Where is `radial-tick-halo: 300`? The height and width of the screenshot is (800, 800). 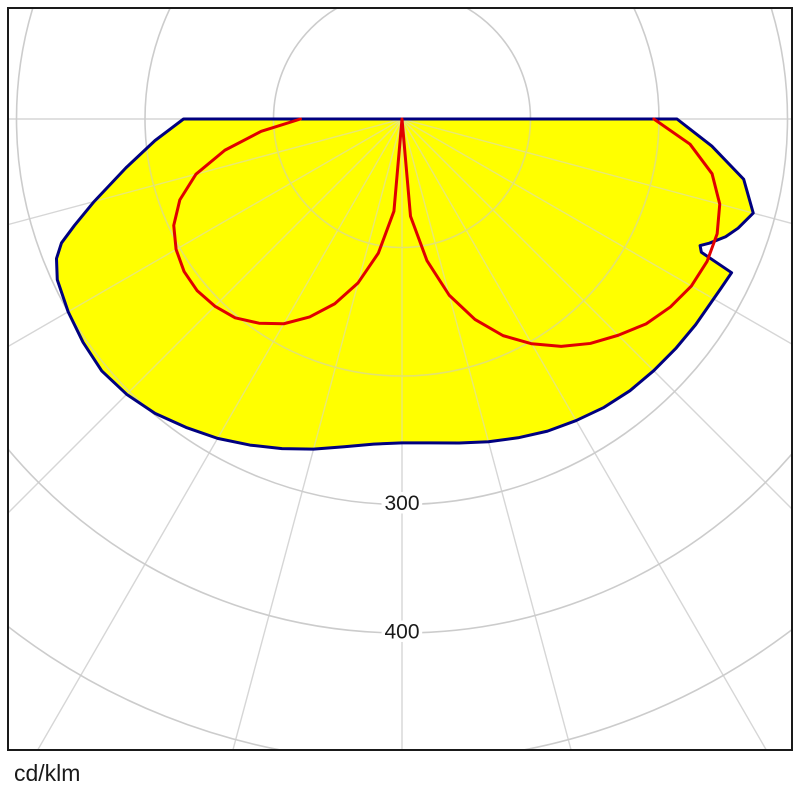
radial-tick-halo: 300 is located at coordinates (401, 503).